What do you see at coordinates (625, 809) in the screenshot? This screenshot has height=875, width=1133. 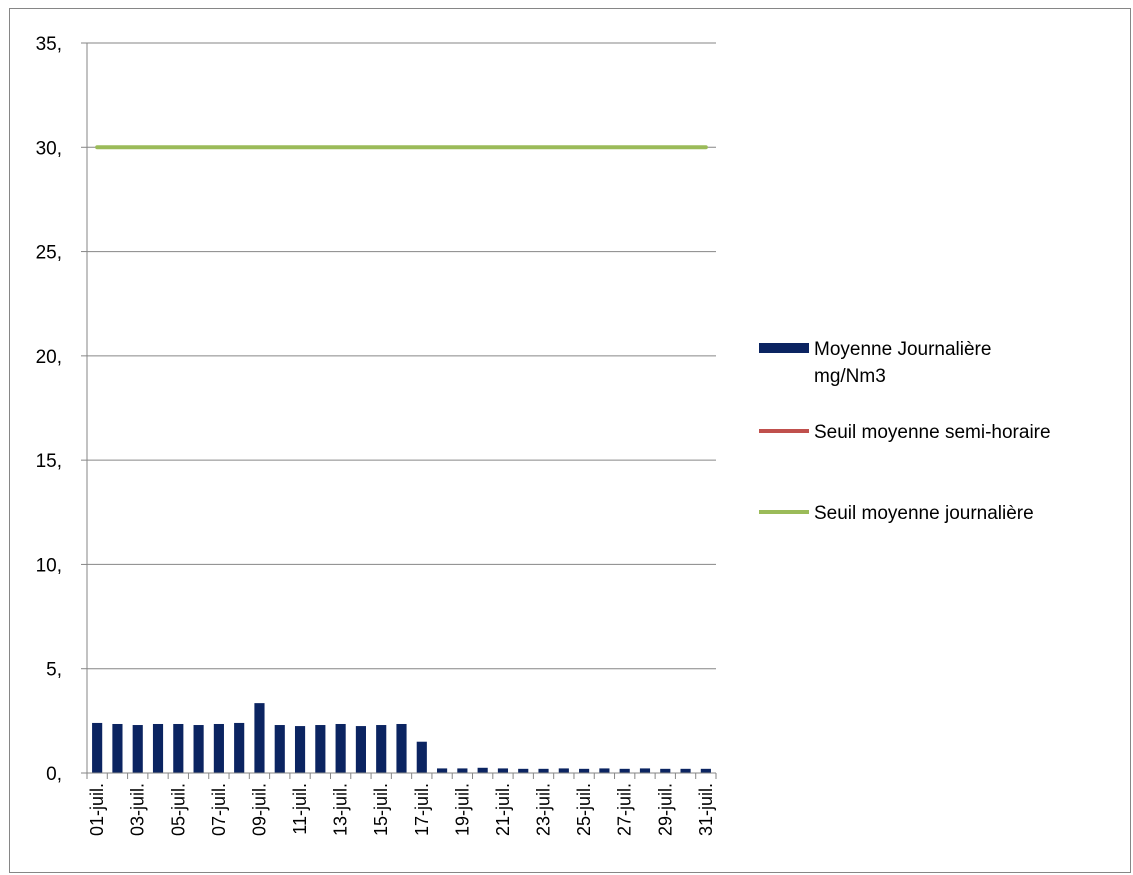 I see `x-tick-label: 27-juil.` at bounding box center [625, 809].